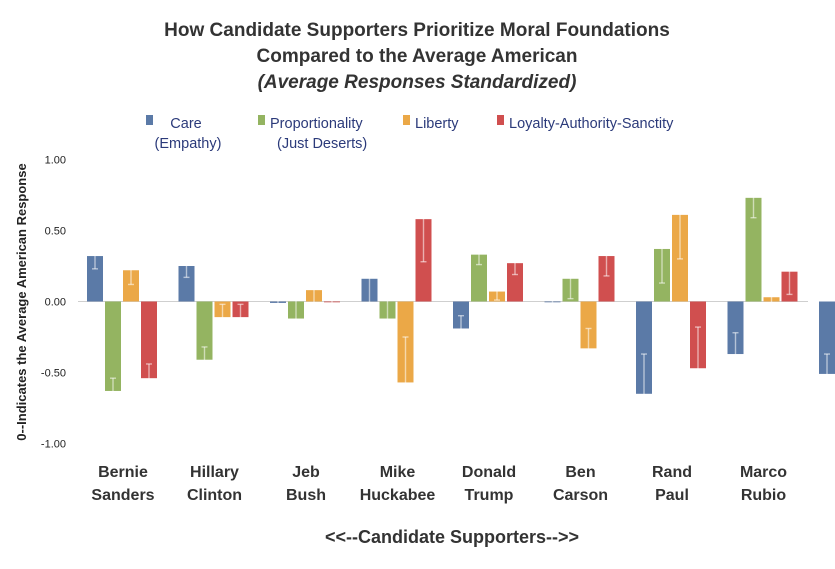 The height and width of the screenshot is (569, 835). Describe the element at coordinates (417, 82) in the screenshot. I see `chart-subtitle: (Average Responses Standardized)` at that location.